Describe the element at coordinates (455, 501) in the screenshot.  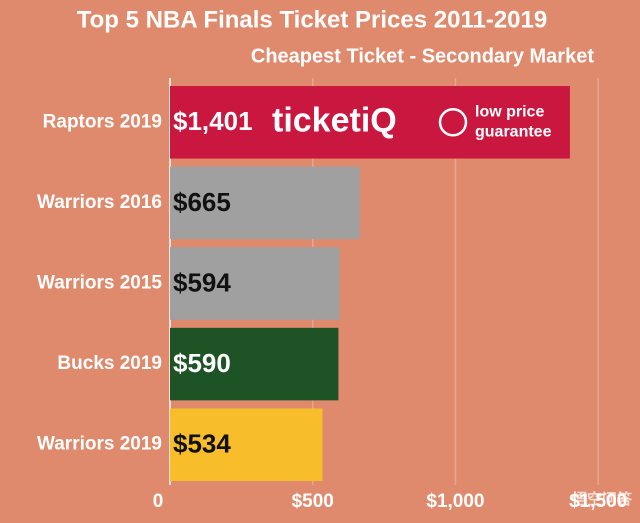
I see `x-tick-label: $1,000` at that location.